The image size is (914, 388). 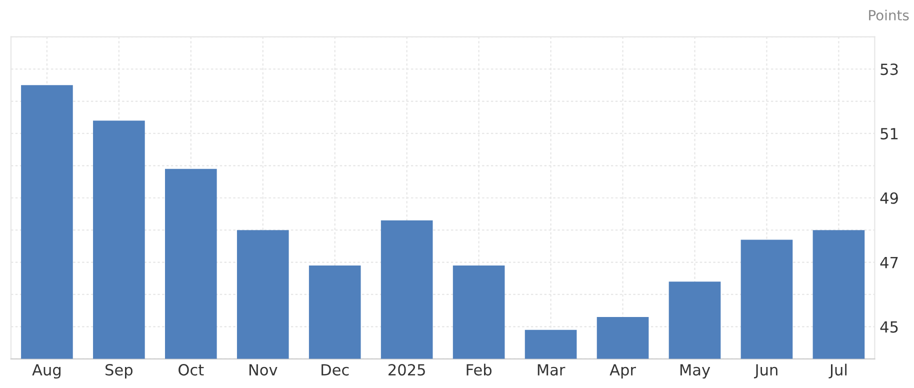 I want to click on y-tick-label: 47, so click(x=889, y=262).